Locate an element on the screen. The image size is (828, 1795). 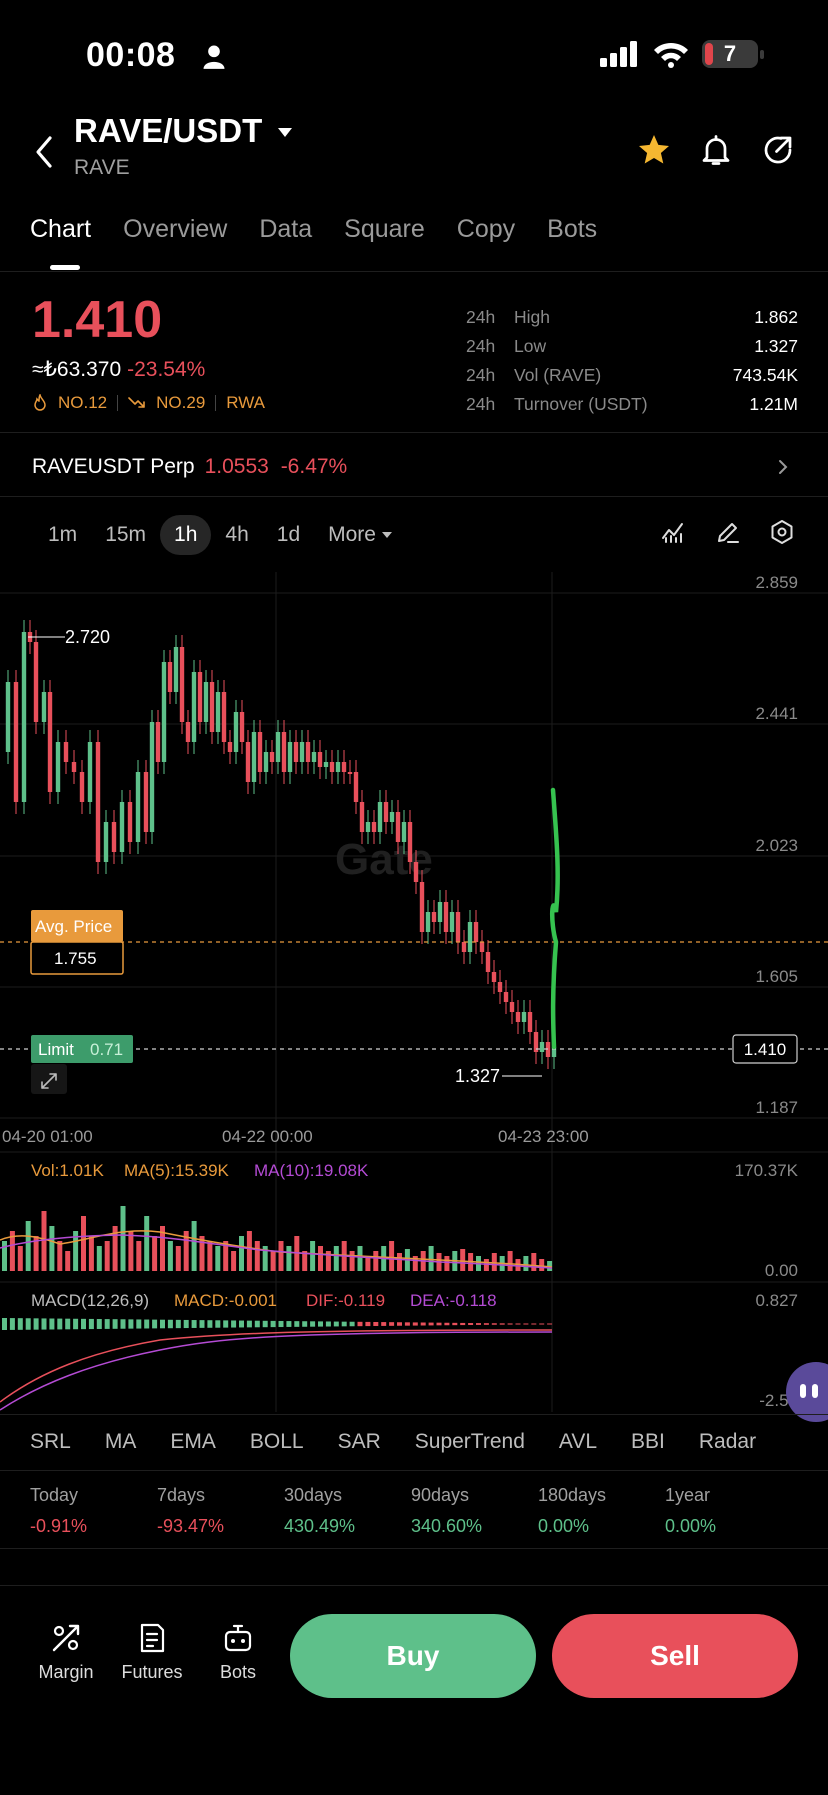
timeframe-15m: 15m is located at coordinates (126, 534).